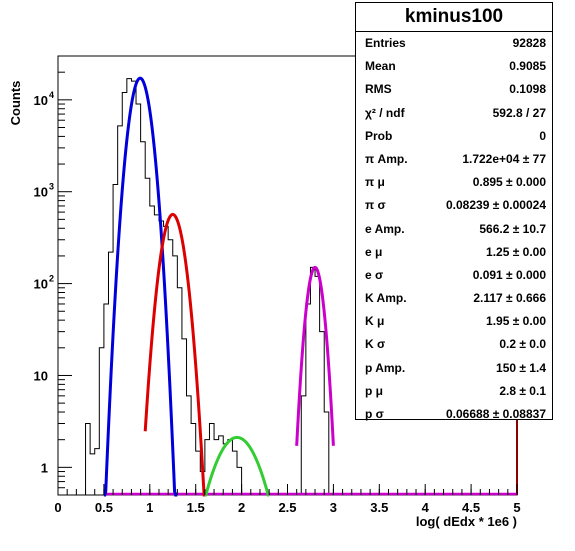 This screenshot has height=551, width=575. What do you see at coordinates (454, 298) in the screenshot?
I see `stats-row: K Amp. 2.117 ± 0.666` at bounding box center [454, 298].